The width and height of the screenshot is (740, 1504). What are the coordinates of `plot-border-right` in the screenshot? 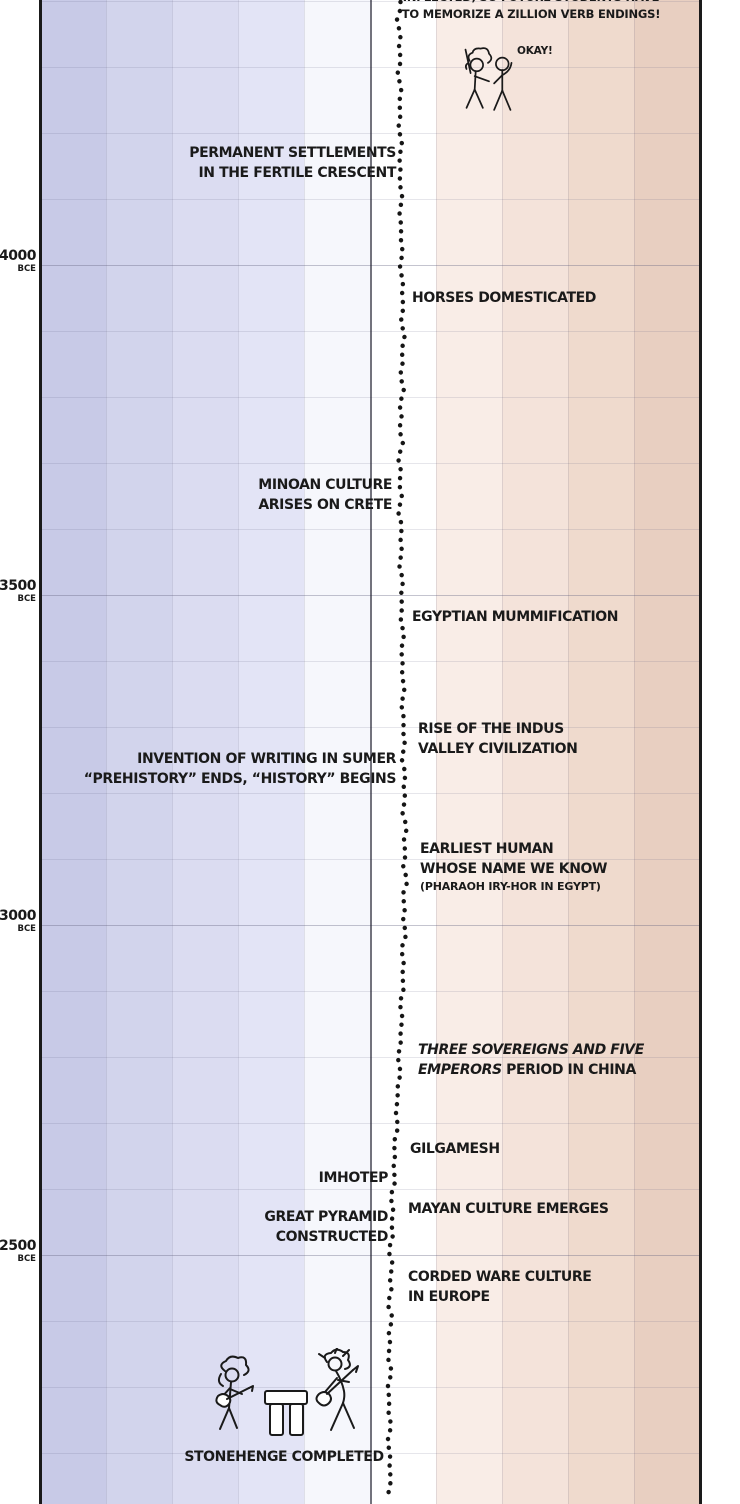 It's located at (700, 752).